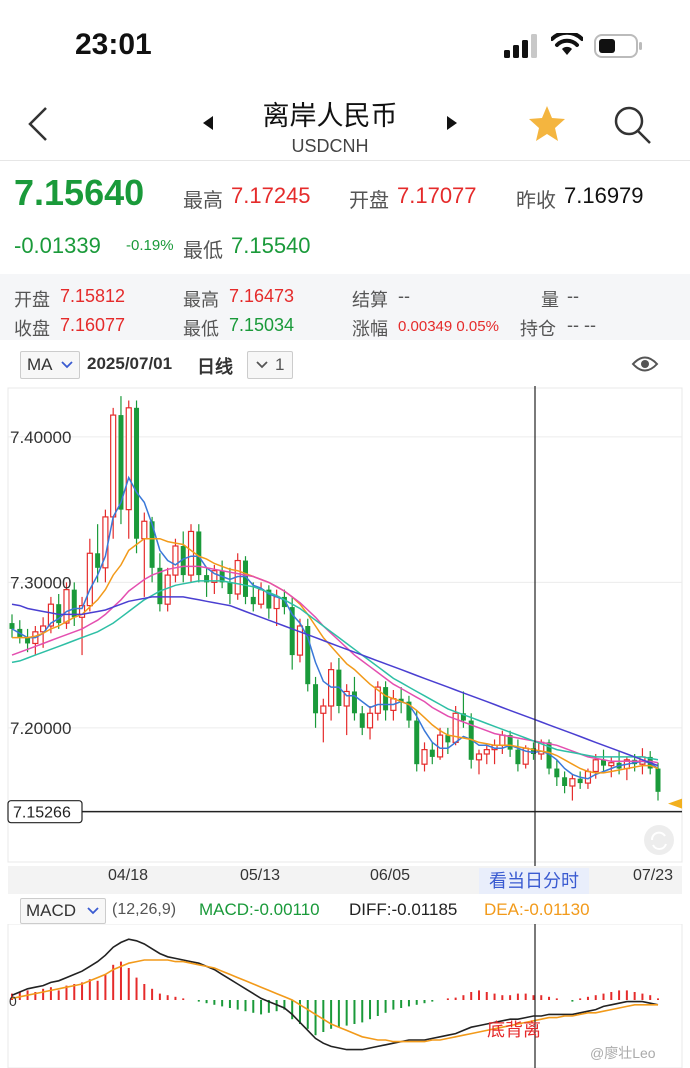  What do you see at coordinates (226, 909) in the screenshot?
I see `macd-label: MACD:` at bounding box center [226, 909].